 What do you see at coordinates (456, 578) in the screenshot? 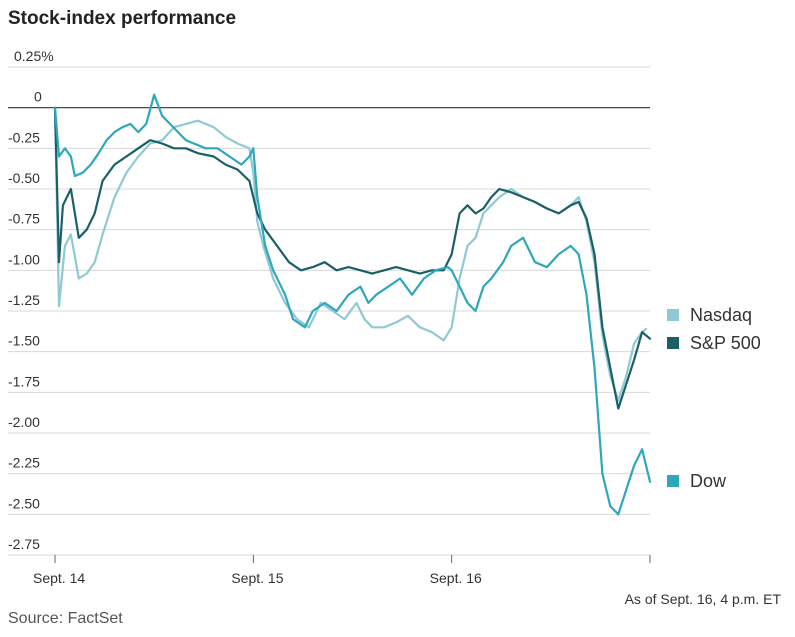
I see `x-tick-label: Sept. 16` at bounding box center [456, 578].